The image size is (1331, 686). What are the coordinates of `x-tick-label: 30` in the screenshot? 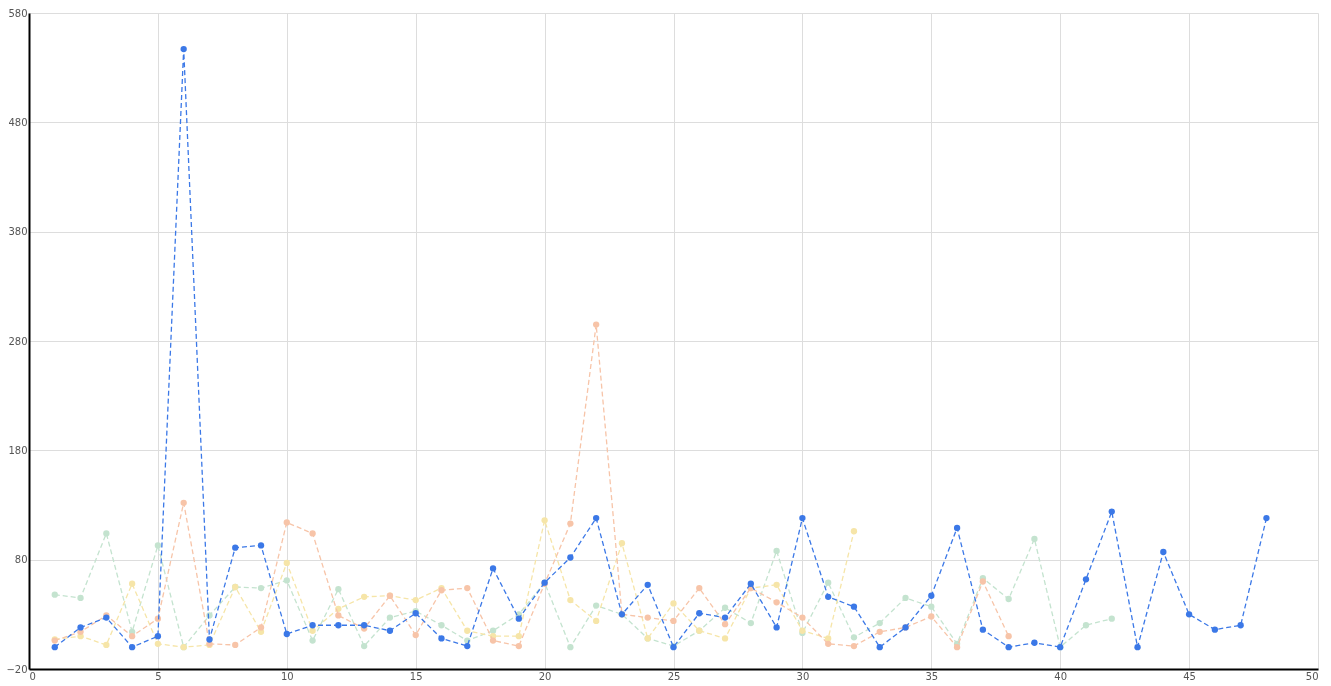 It's located at (803, 676).